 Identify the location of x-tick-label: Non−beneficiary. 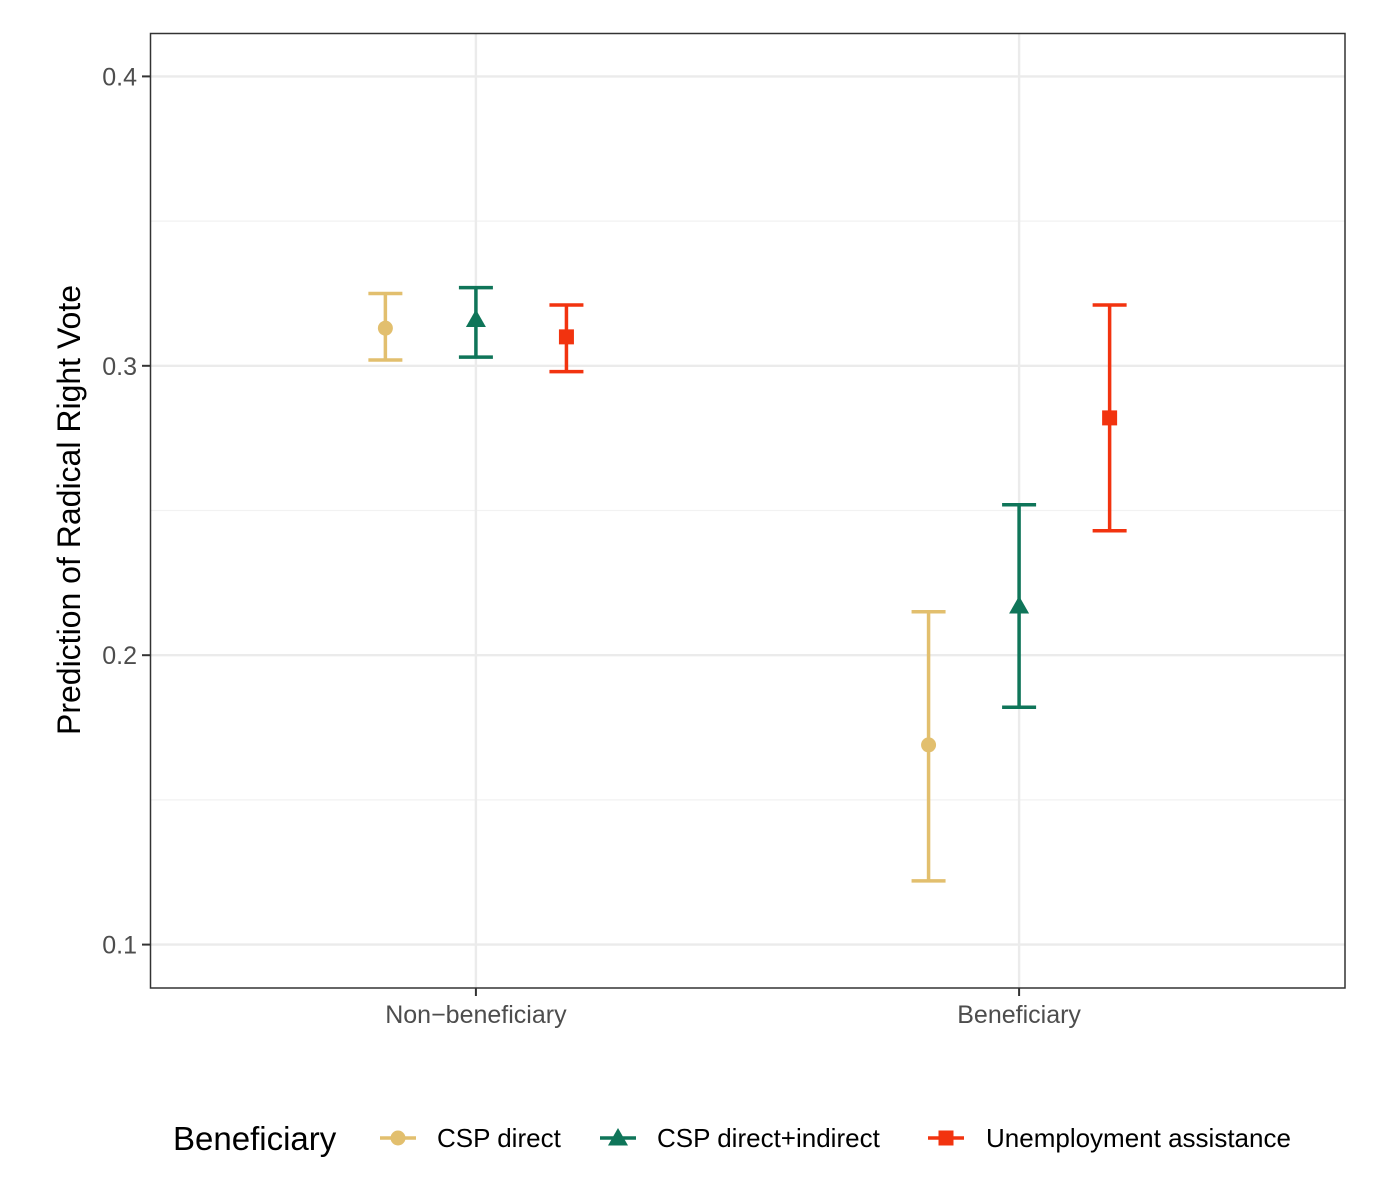
(476, 1015).